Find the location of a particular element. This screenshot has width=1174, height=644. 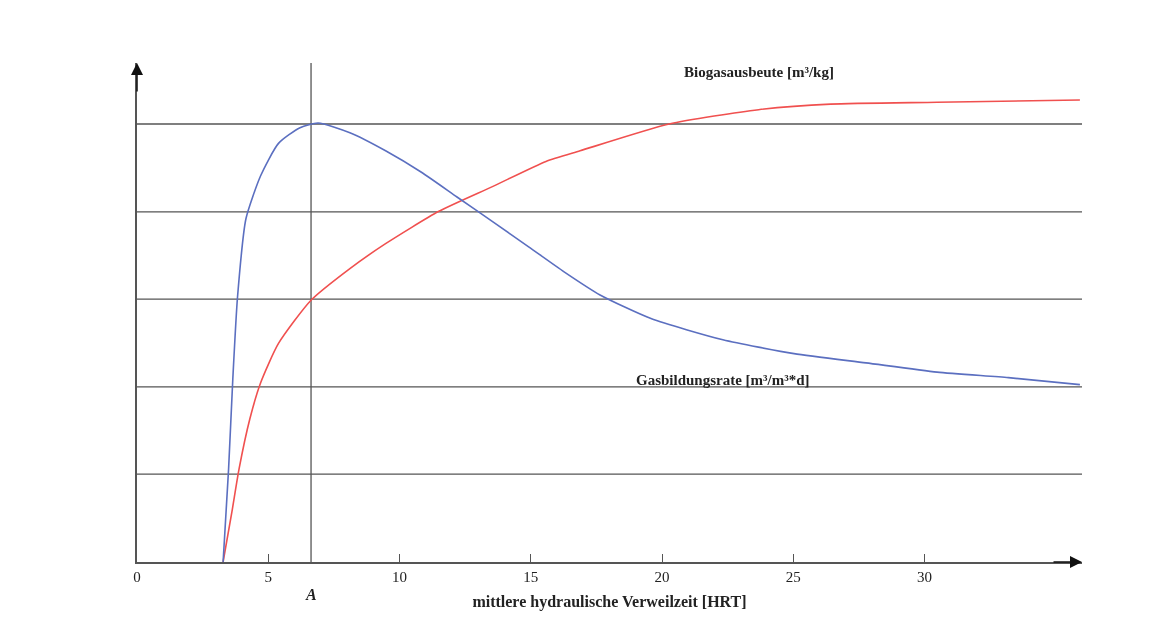

x-tick-label: 25 is located at coordinates (793, 576).